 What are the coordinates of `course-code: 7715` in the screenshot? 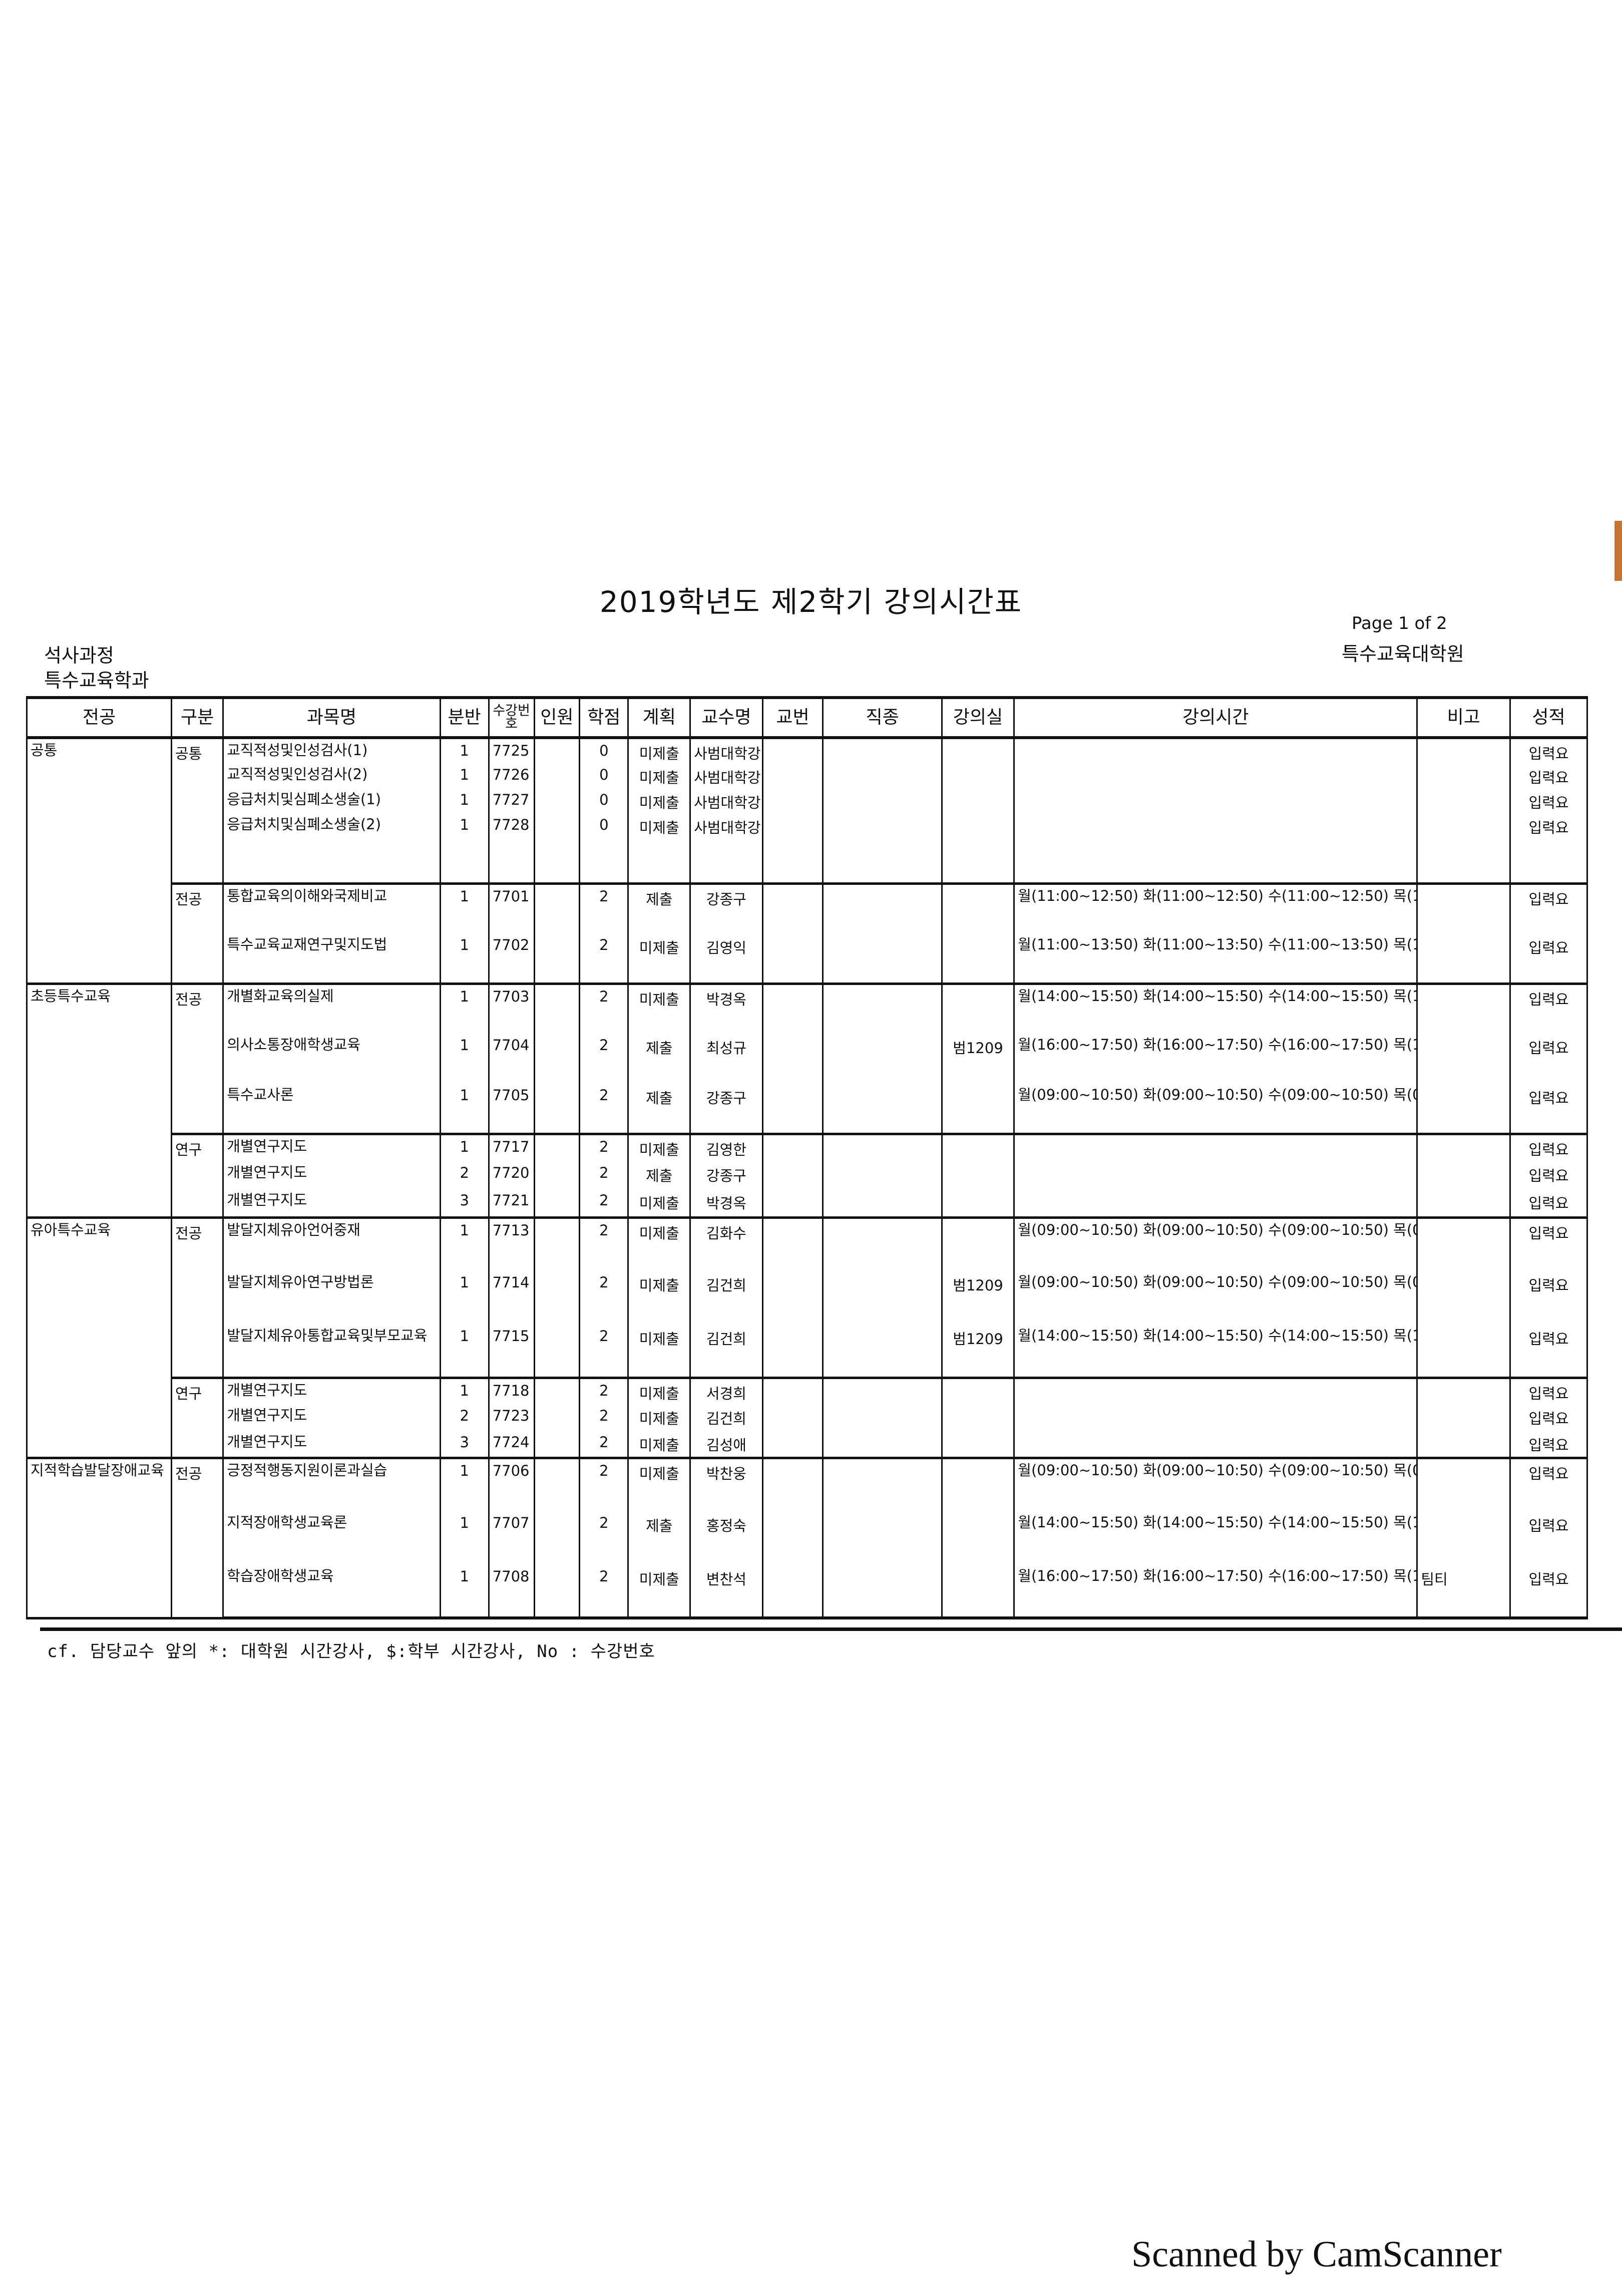 It's located at (512, 1352).